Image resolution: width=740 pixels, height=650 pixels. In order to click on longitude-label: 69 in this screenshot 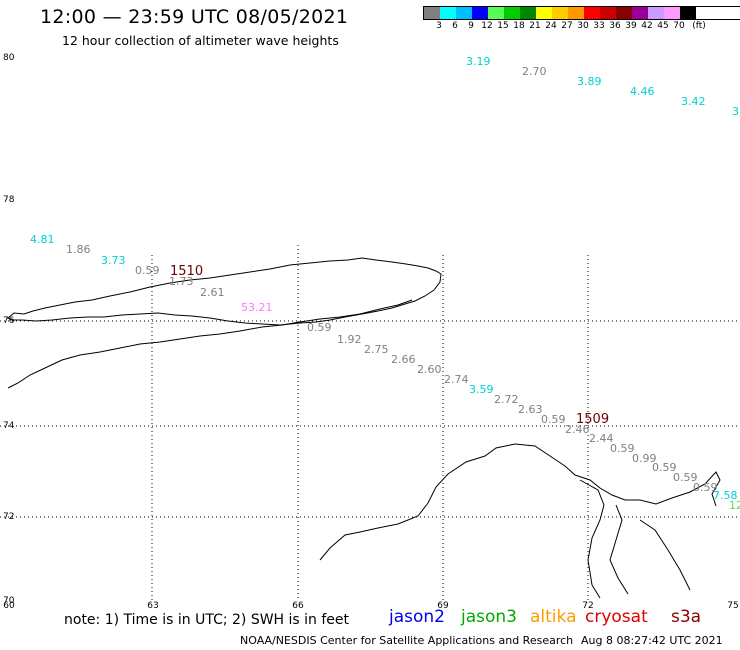, I will do `click(443, 606)`.